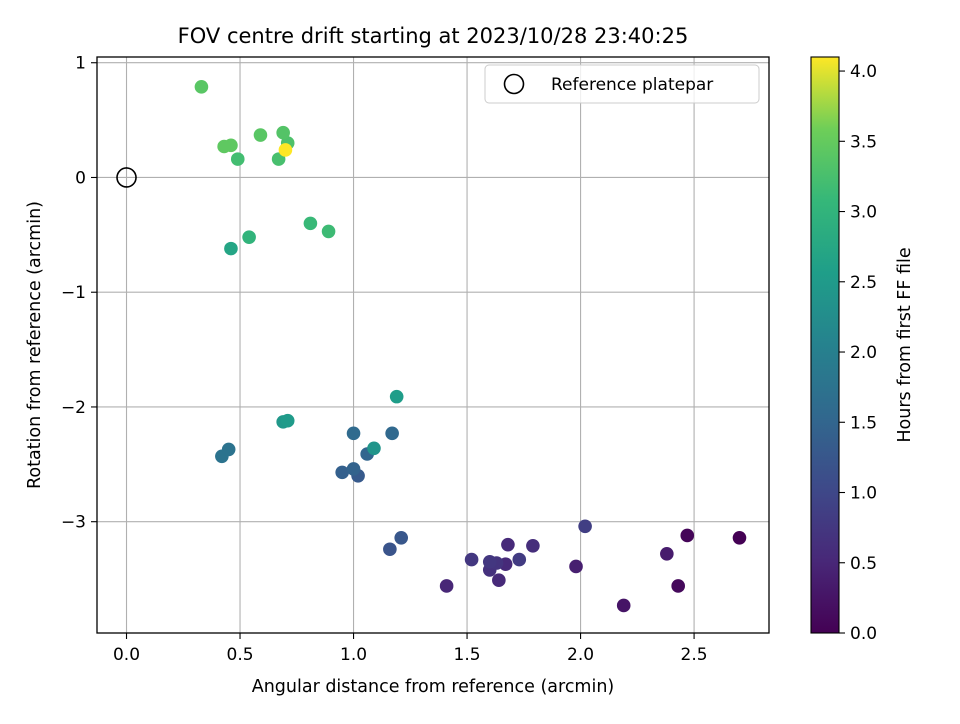 This screenshot has width=960, height=724. Describe the element at coordinates (863, 634) in the screenshot. I see `colorbar-tick-label: 0.0` at that location.